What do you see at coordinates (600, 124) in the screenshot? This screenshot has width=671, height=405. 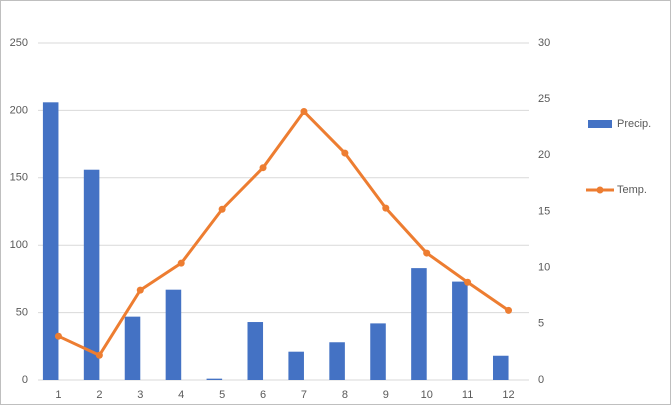 I see `legend-swatch` at bounding box center [600, 124].